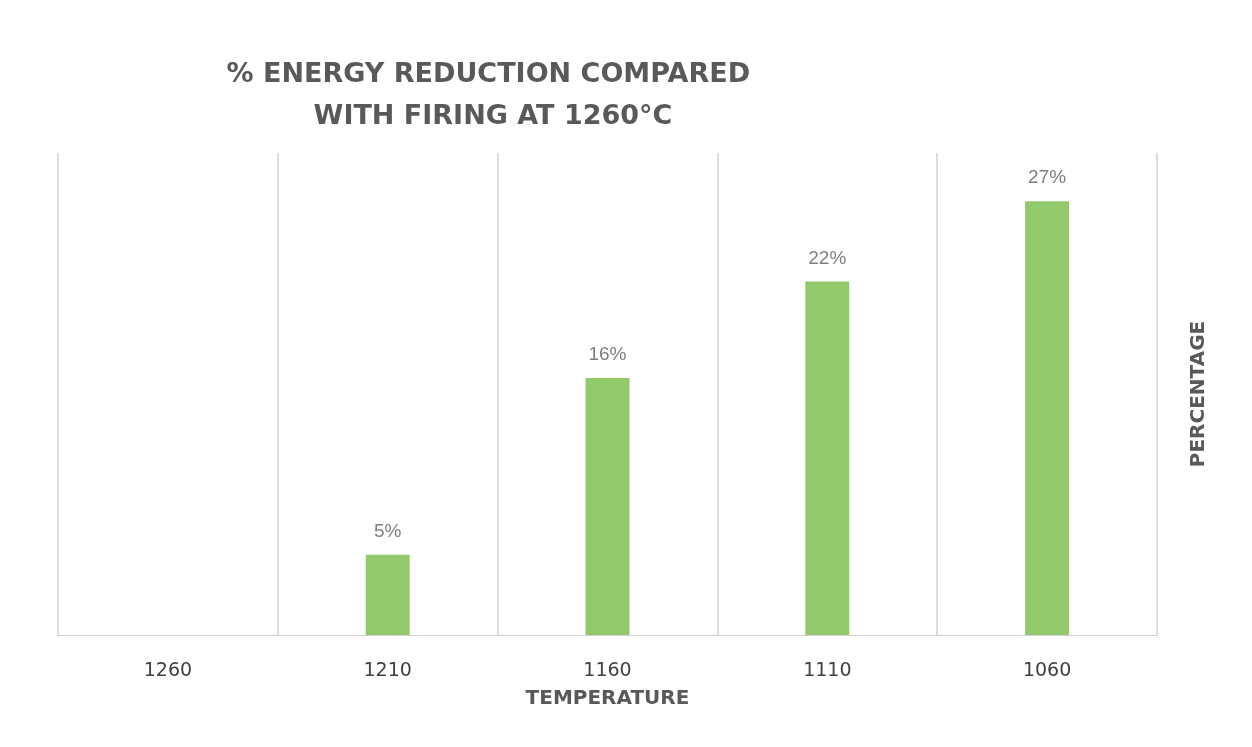  Describe the element at coordinates (607, 697) in the screenshot. I see `x-axis-title: TEMPERATURE` at that location.